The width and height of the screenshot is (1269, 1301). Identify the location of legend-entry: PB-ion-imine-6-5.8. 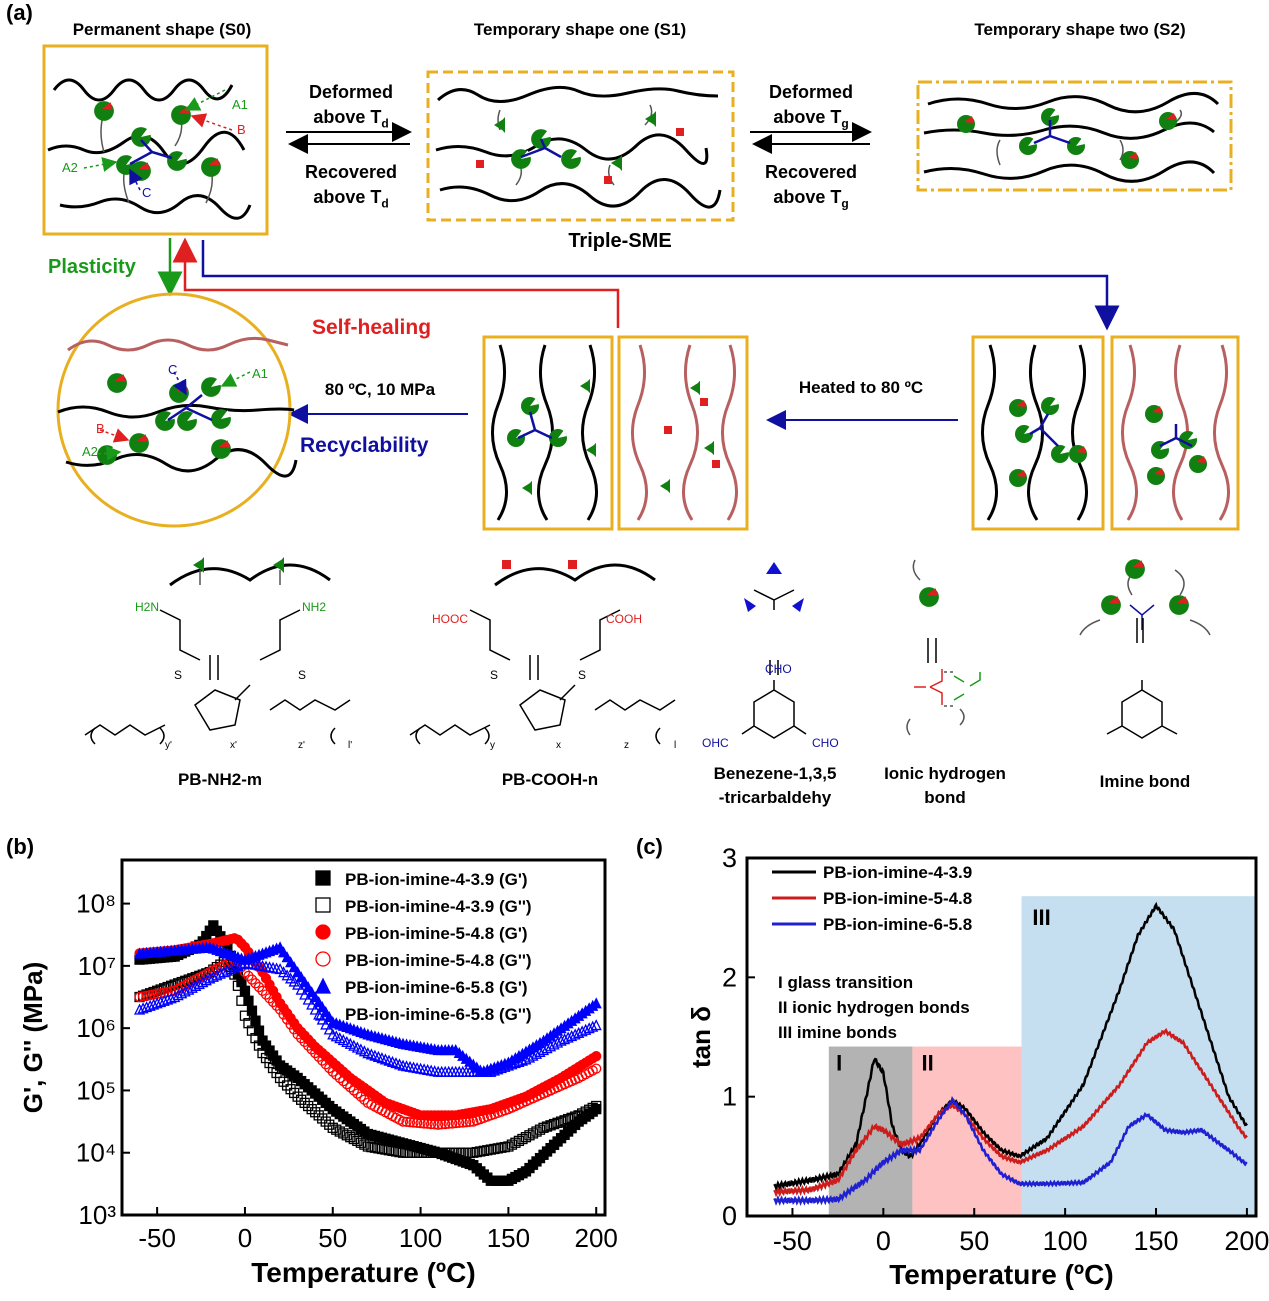
(897, 924).